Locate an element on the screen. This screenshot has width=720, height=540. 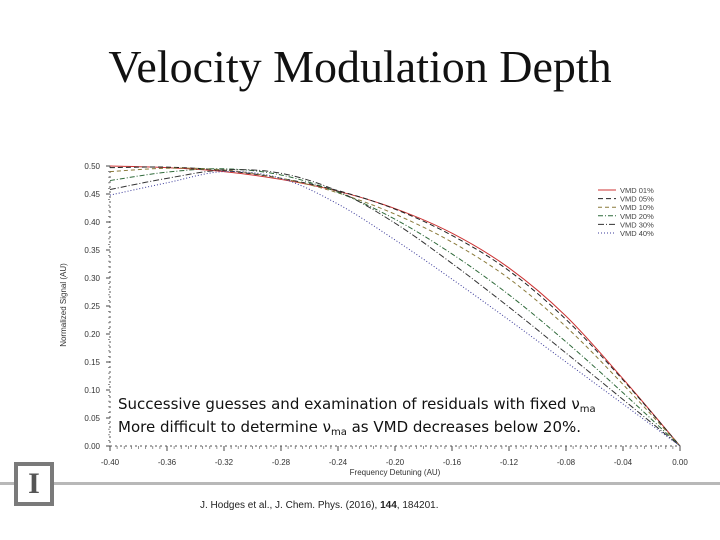
x-tick-label: -0.24 is located at coordinates (338, 462).